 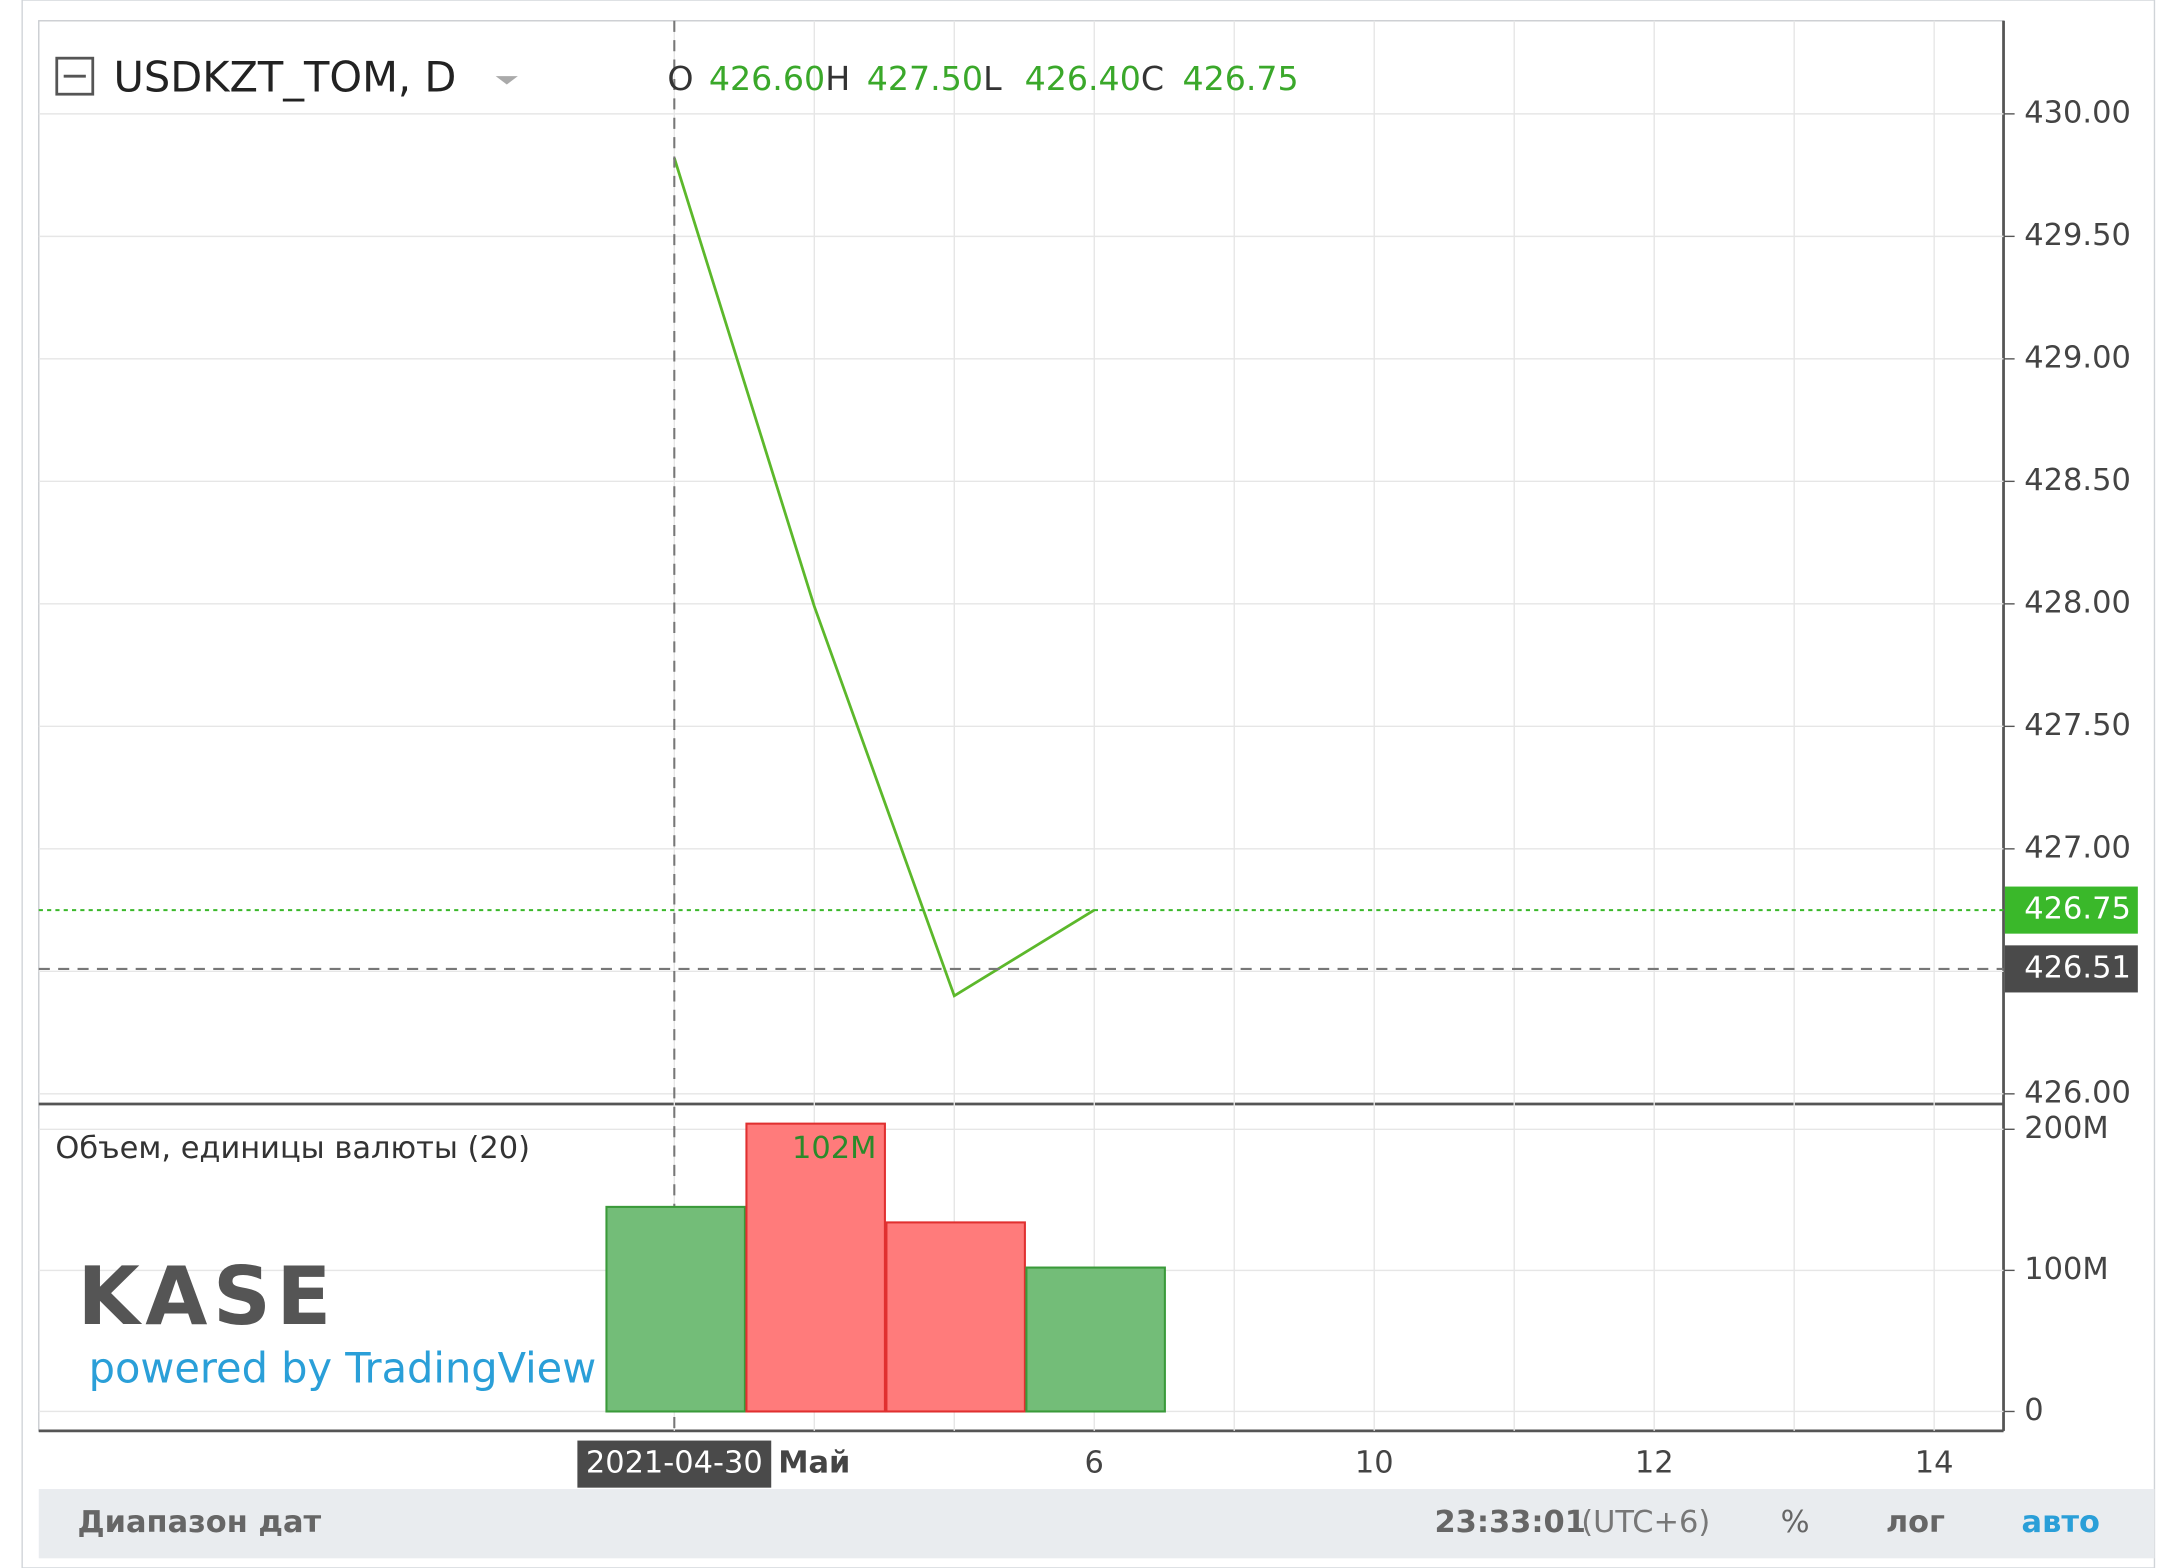 I want to click on last-price-badge, so click(x=2071, y=910).